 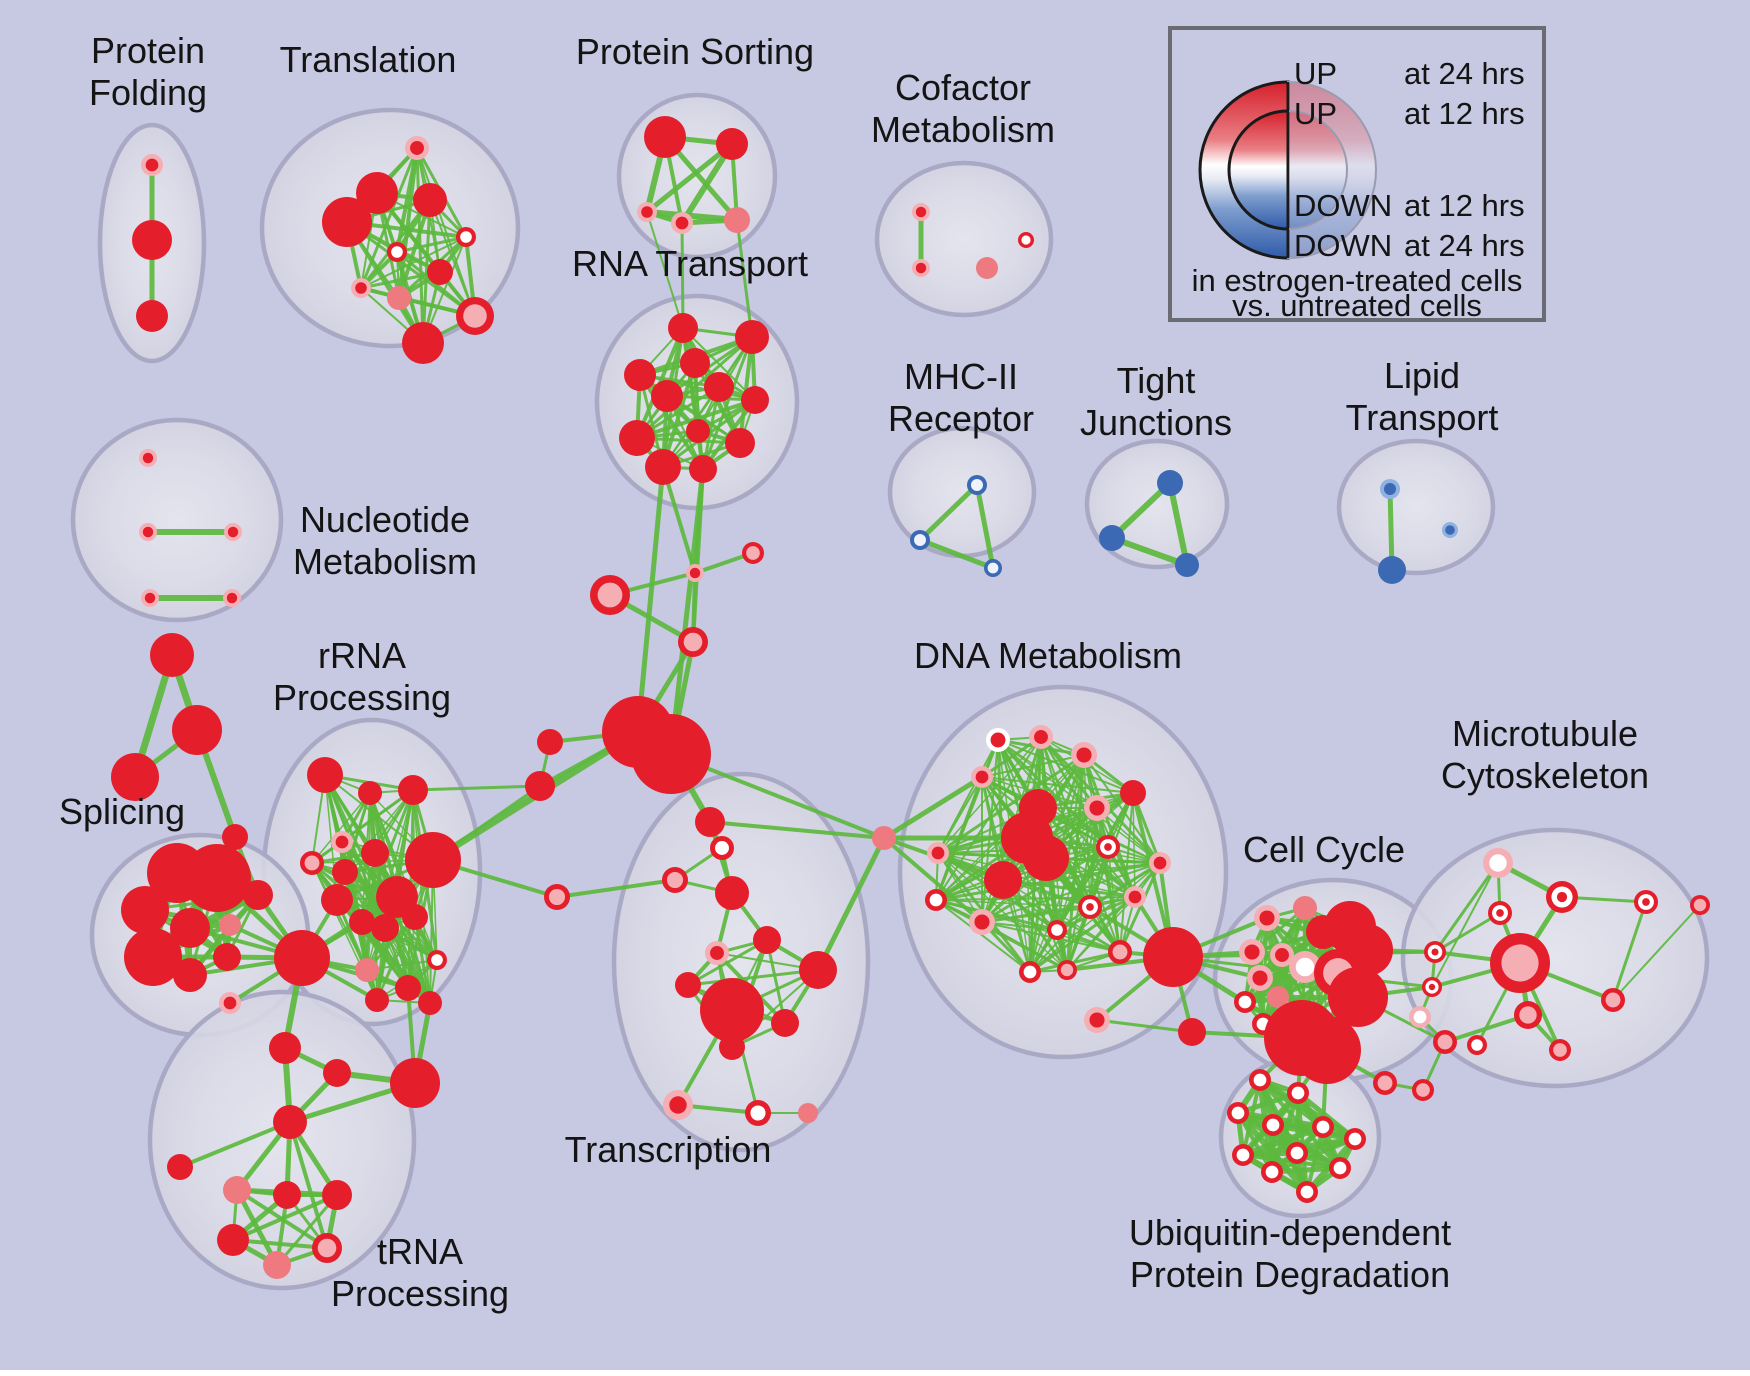 What do you see at coordinates (148, 50) in the screenshot?
I see `cluster-label-protein-folding: Protein` at bounding box center [148, 50].